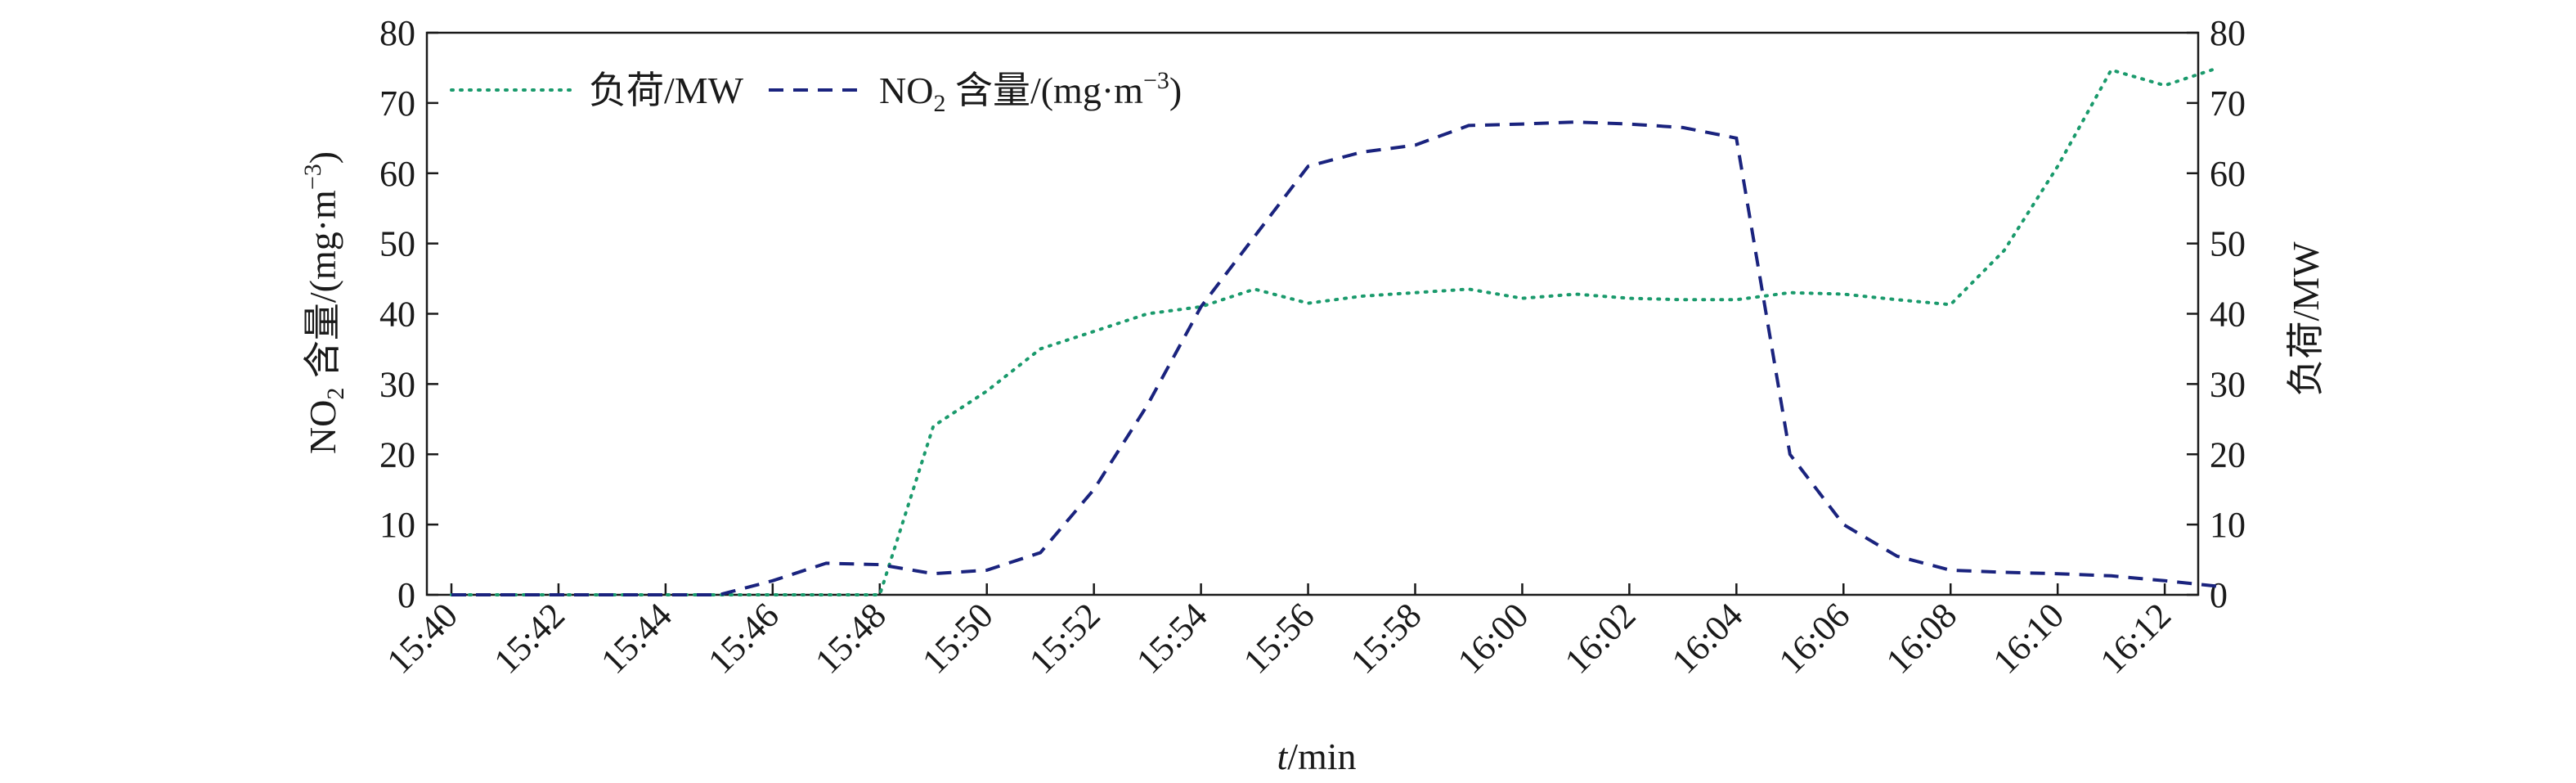 This screenshot has height=783, width=2576. Describe the element at coordinates (2228, 174) in the screenshot. I see `y-tick-label-right: 60` at that location.